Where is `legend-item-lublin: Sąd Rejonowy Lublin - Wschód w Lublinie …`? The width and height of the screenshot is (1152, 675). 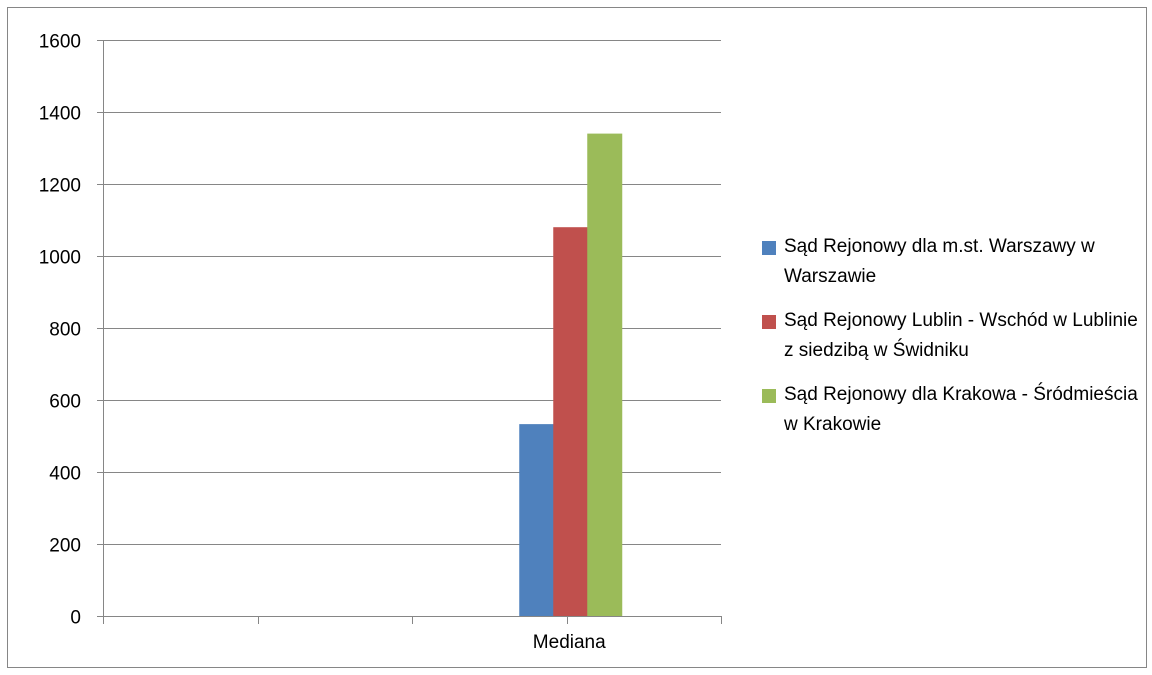 legend-item-lublin: Sąd Rejonowy Lublin - Wschód w Lublinie … is located at coordinates (957, 336).